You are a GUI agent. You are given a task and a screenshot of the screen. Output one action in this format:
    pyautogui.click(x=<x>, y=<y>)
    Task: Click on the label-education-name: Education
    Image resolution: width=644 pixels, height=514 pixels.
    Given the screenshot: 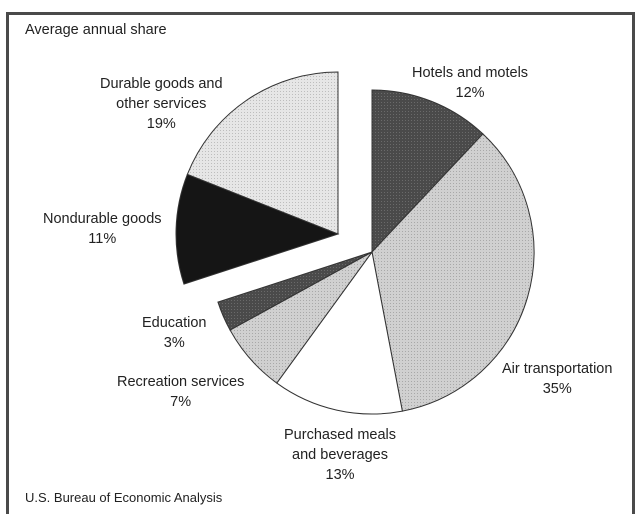 What is the action you would take?
    pyautogui.click(x=174, y=323)
    